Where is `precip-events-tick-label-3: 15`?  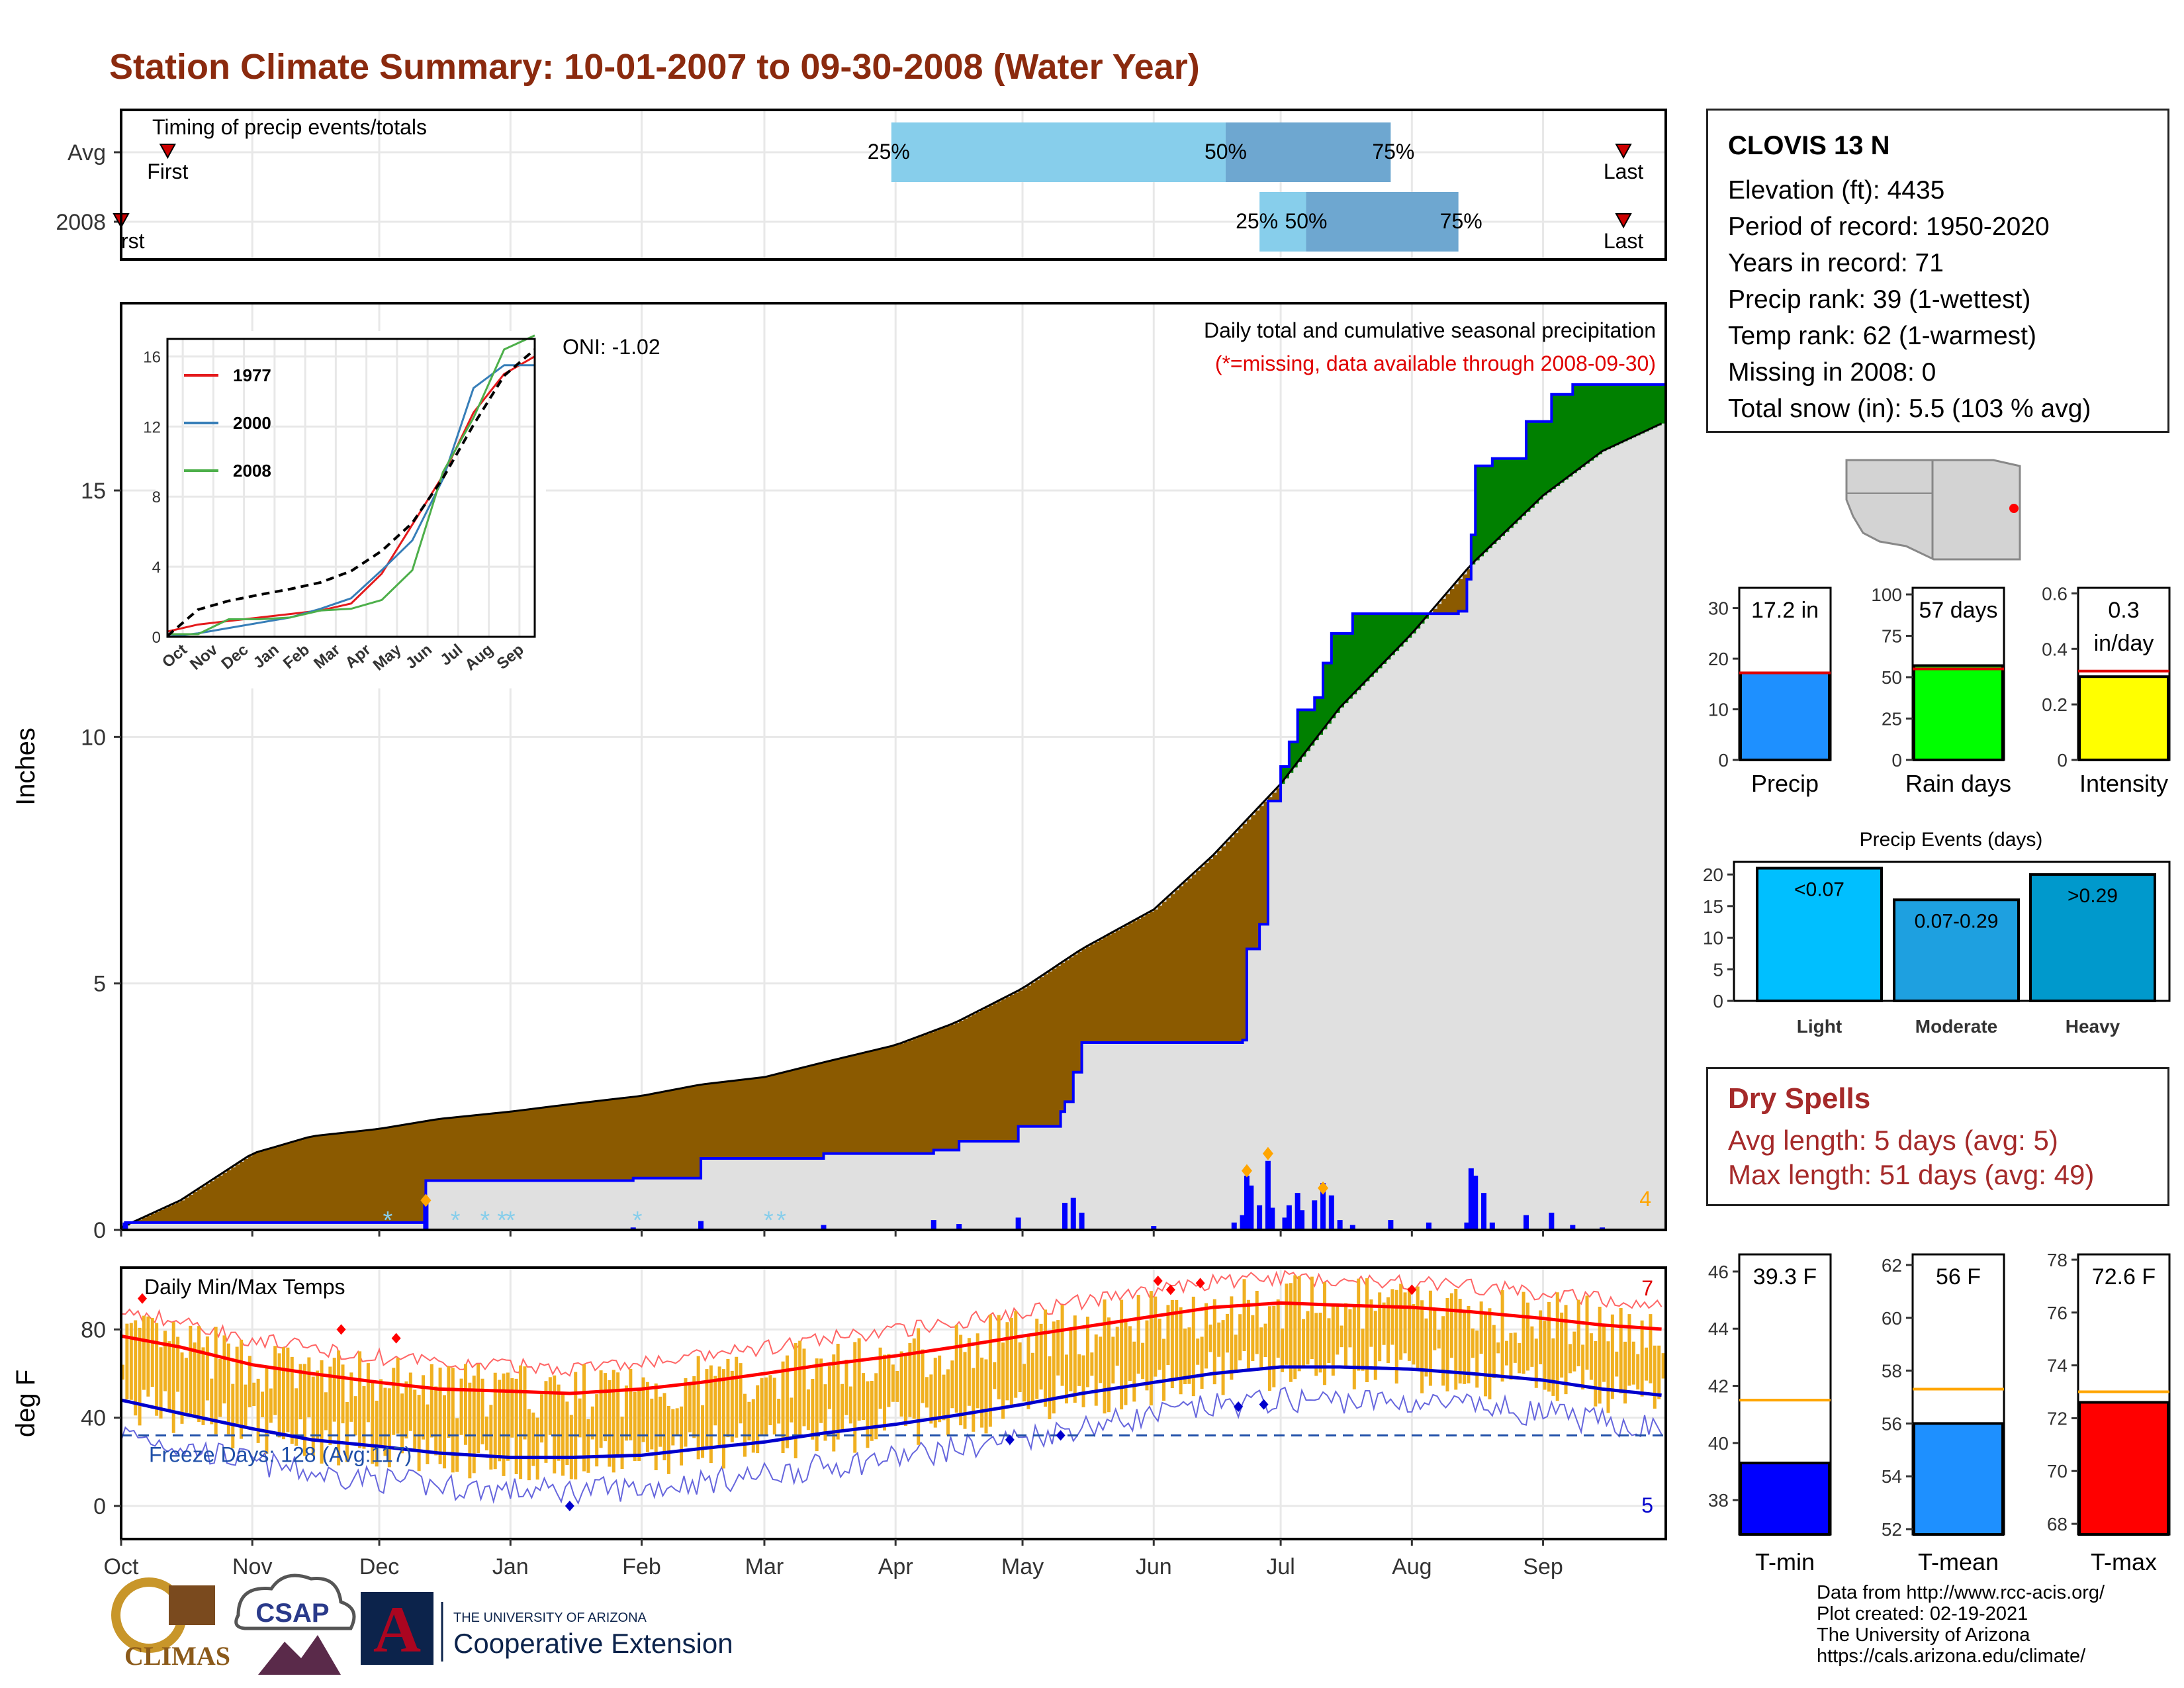 precip-events-tick-label-3: 15 is located at coordinates (1713, 906).